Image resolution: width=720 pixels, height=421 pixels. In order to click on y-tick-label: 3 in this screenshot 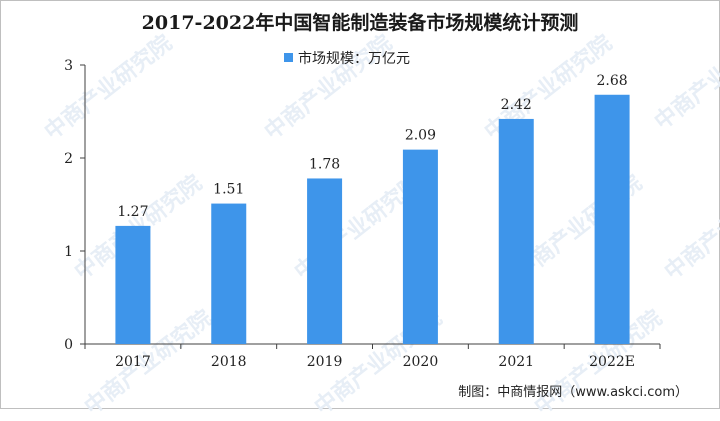, I will do `click(68, 66)`.